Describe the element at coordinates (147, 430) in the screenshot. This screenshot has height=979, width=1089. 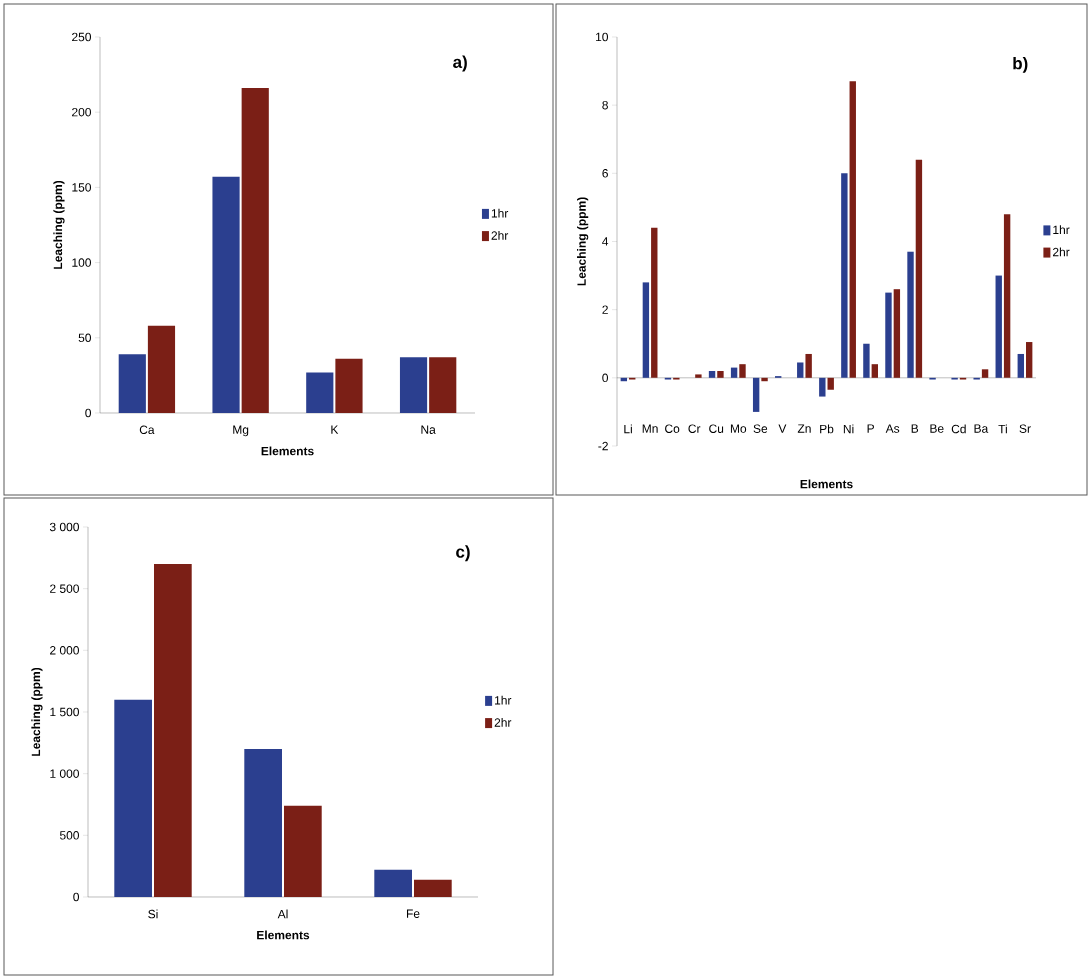
I see `x-tick-label: Ca` at that location.